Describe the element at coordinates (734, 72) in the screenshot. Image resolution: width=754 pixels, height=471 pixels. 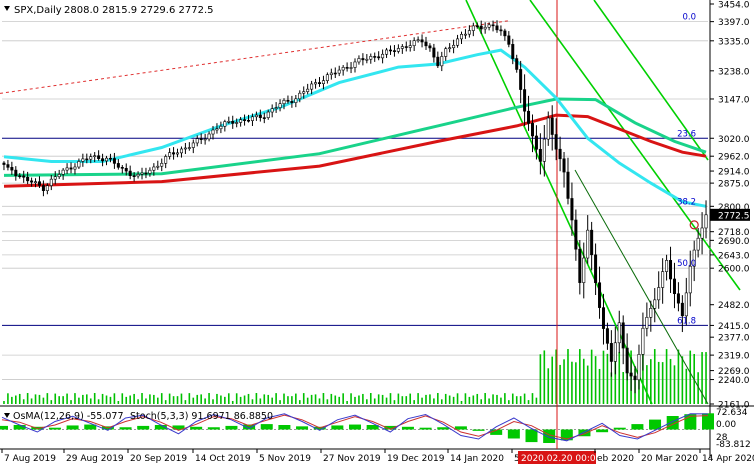
I see `y-tick-label: 3238.0` at that location.